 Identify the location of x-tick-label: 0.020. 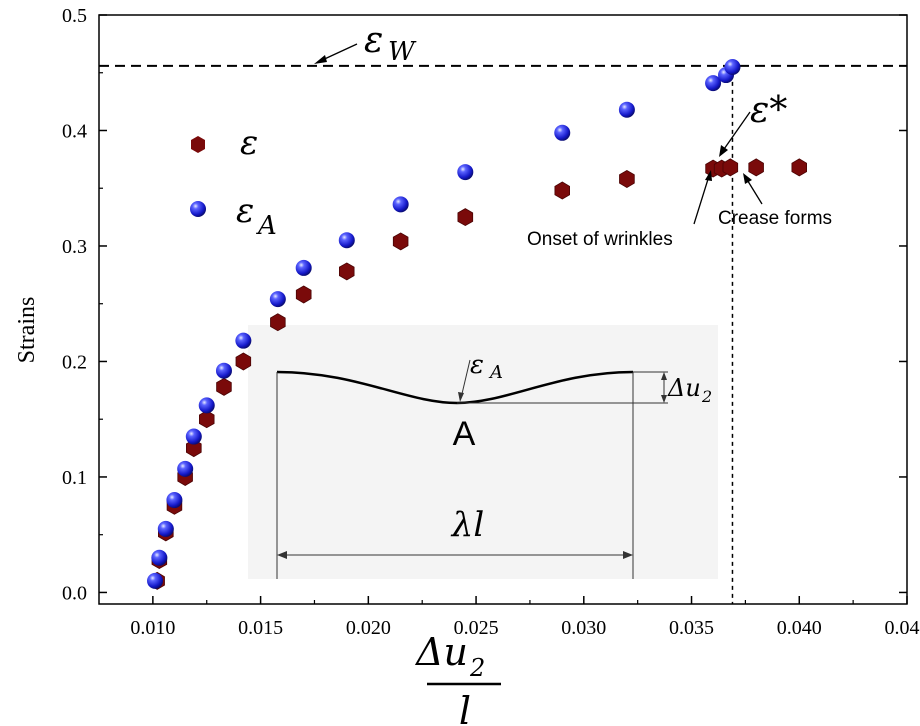
(368, 628).